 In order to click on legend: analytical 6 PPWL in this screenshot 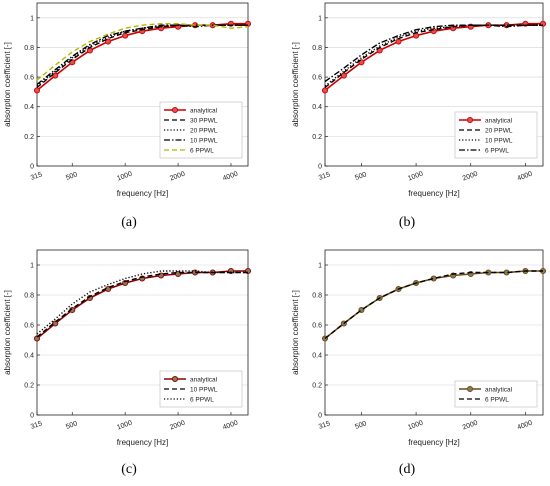, I will do `click(496, 394)`.